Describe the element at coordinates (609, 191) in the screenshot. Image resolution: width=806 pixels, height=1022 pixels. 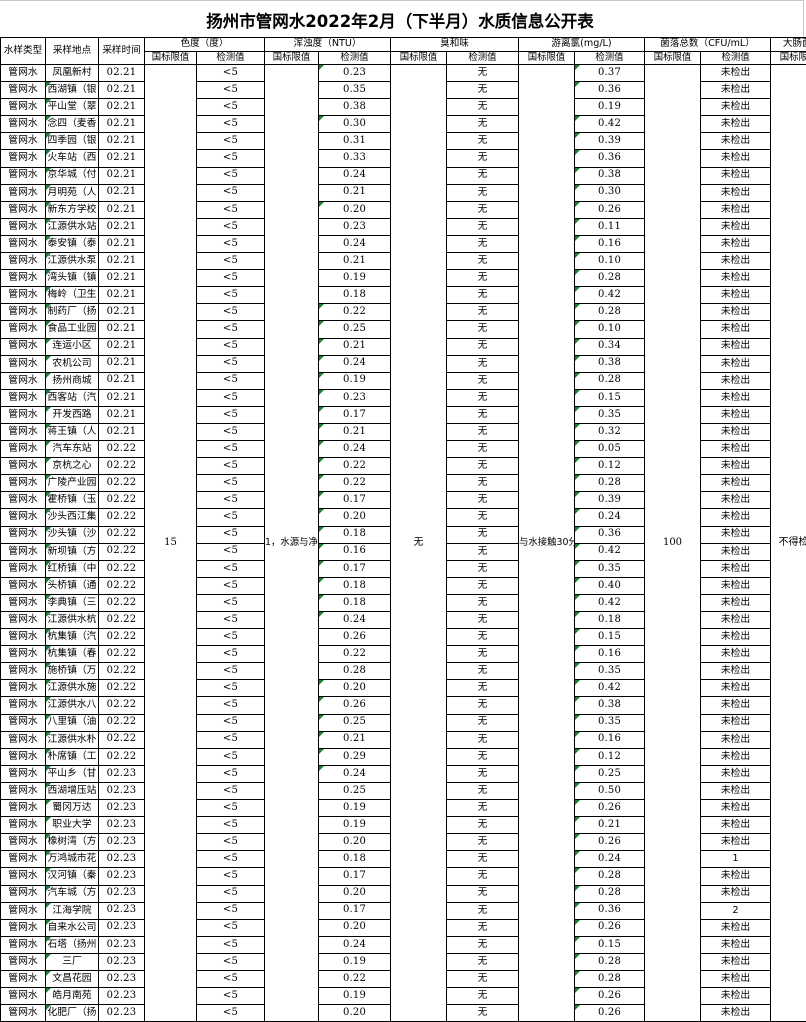
I see `cell-chlorine-detected-text: 0.30` at that location.